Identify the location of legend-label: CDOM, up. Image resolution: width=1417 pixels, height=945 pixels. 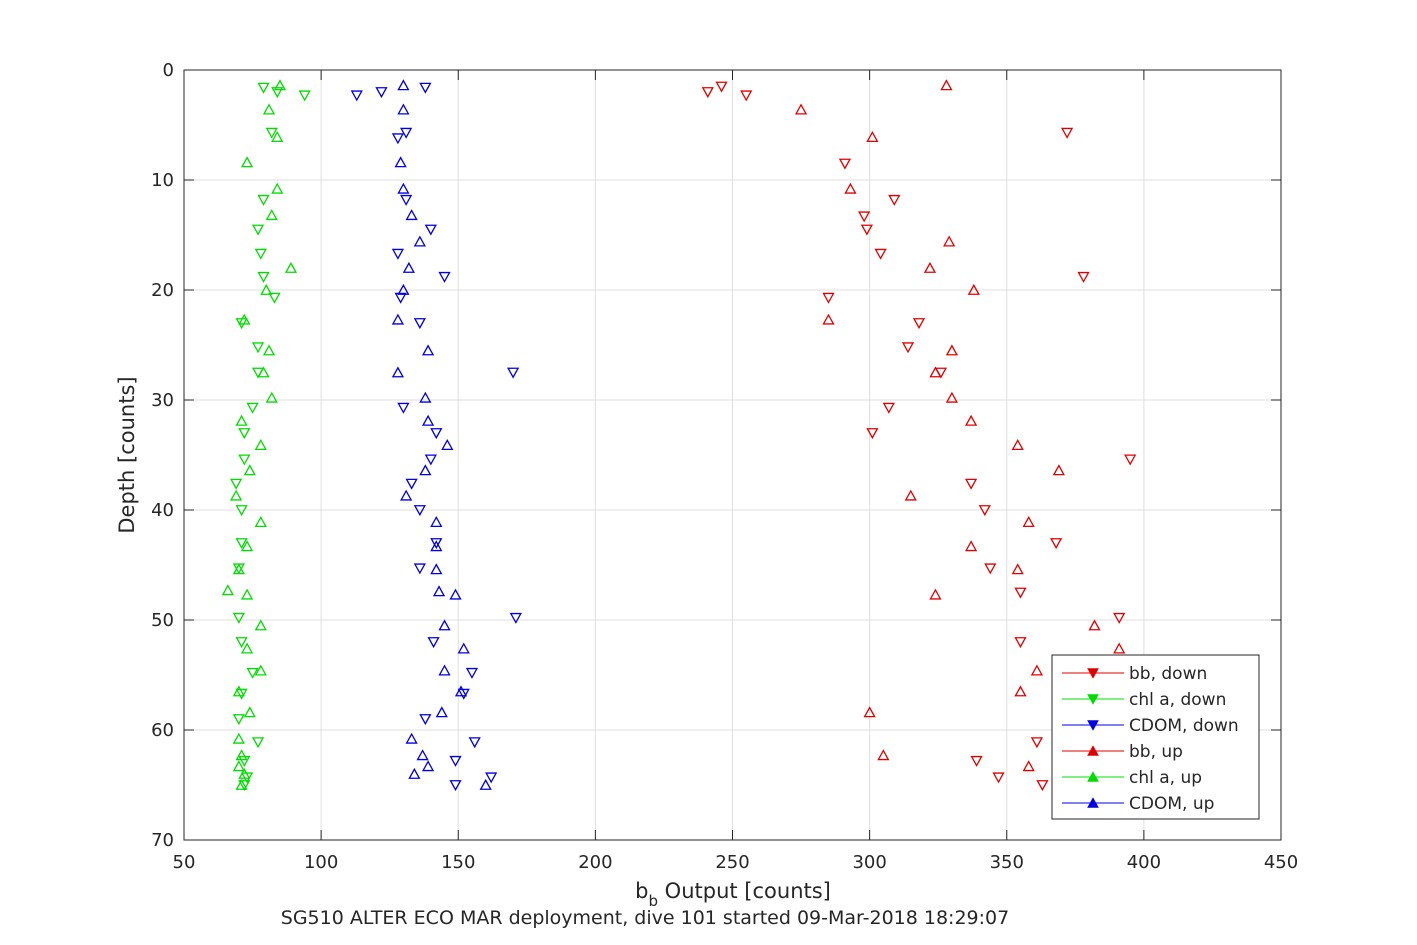
(1171, 804).